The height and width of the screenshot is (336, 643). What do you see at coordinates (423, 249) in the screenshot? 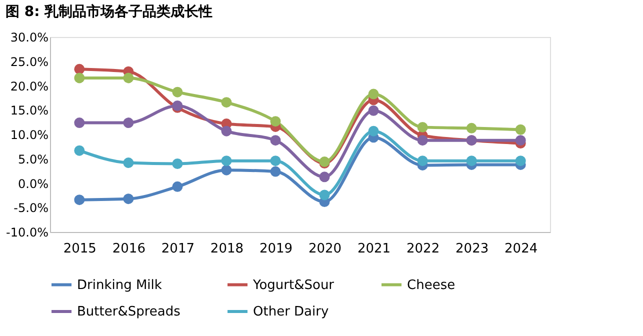
I see `x-tick-label: 2022` at bounding box center [423, 249].